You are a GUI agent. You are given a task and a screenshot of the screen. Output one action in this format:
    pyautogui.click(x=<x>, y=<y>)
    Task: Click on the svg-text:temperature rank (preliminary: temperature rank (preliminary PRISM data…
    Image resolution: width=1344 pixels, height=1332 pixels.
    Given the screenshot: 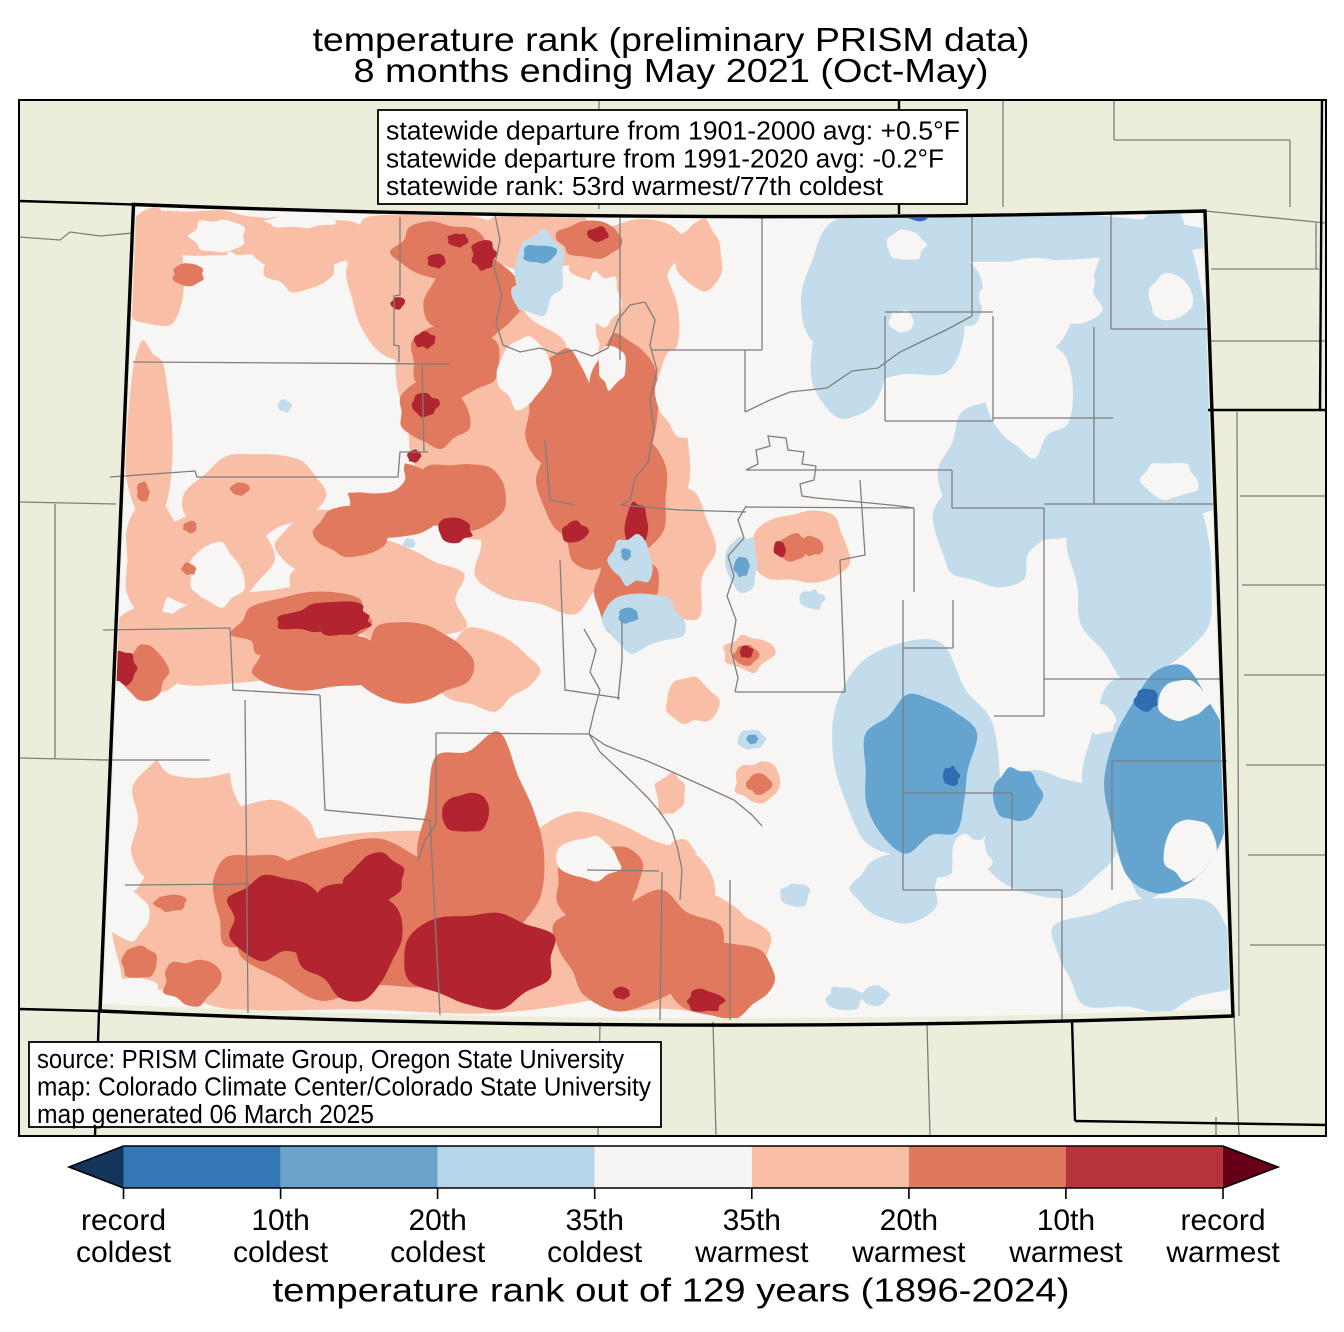 What is the action you would take?
    pyautogui.click(x=671, y=39)
    